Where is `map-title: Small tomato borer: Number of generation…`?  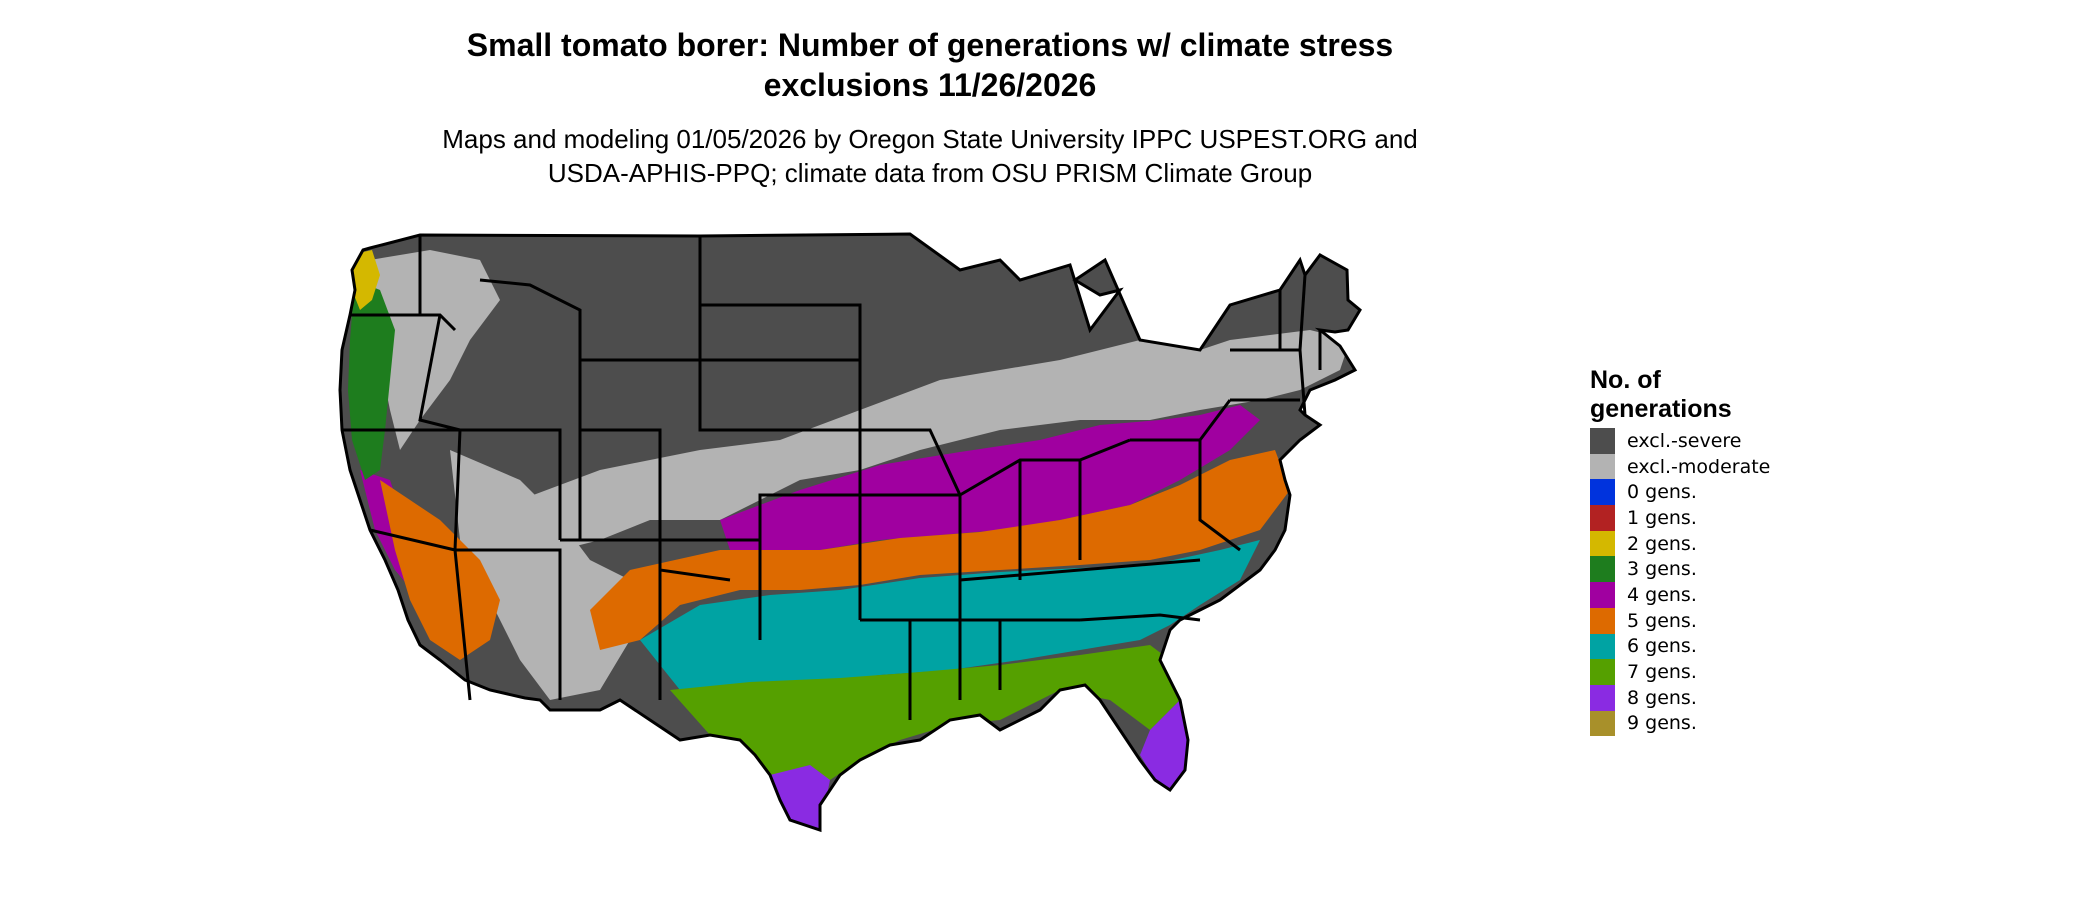
map-title: Small tomato borer: Number of generation… is located at coordinates (930, 65).